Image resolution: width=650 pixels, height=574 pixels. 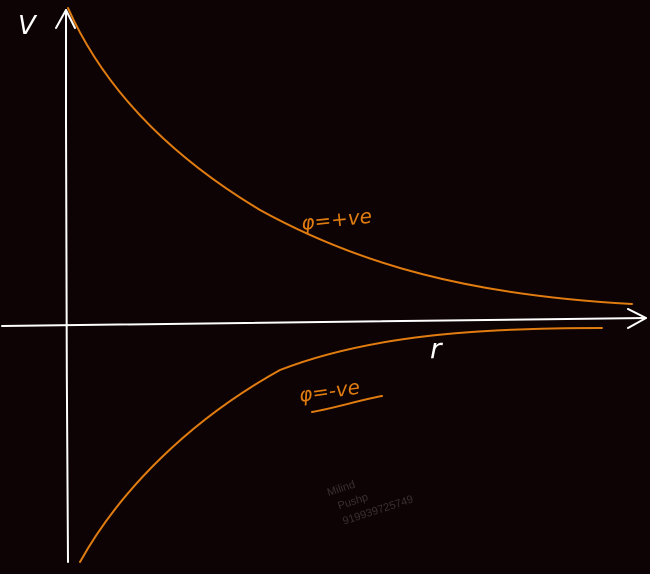 What do you see at coordinates (436, 348) in the screenshot?
I see `x-axis-label: r` at bounding box center [436, 348].